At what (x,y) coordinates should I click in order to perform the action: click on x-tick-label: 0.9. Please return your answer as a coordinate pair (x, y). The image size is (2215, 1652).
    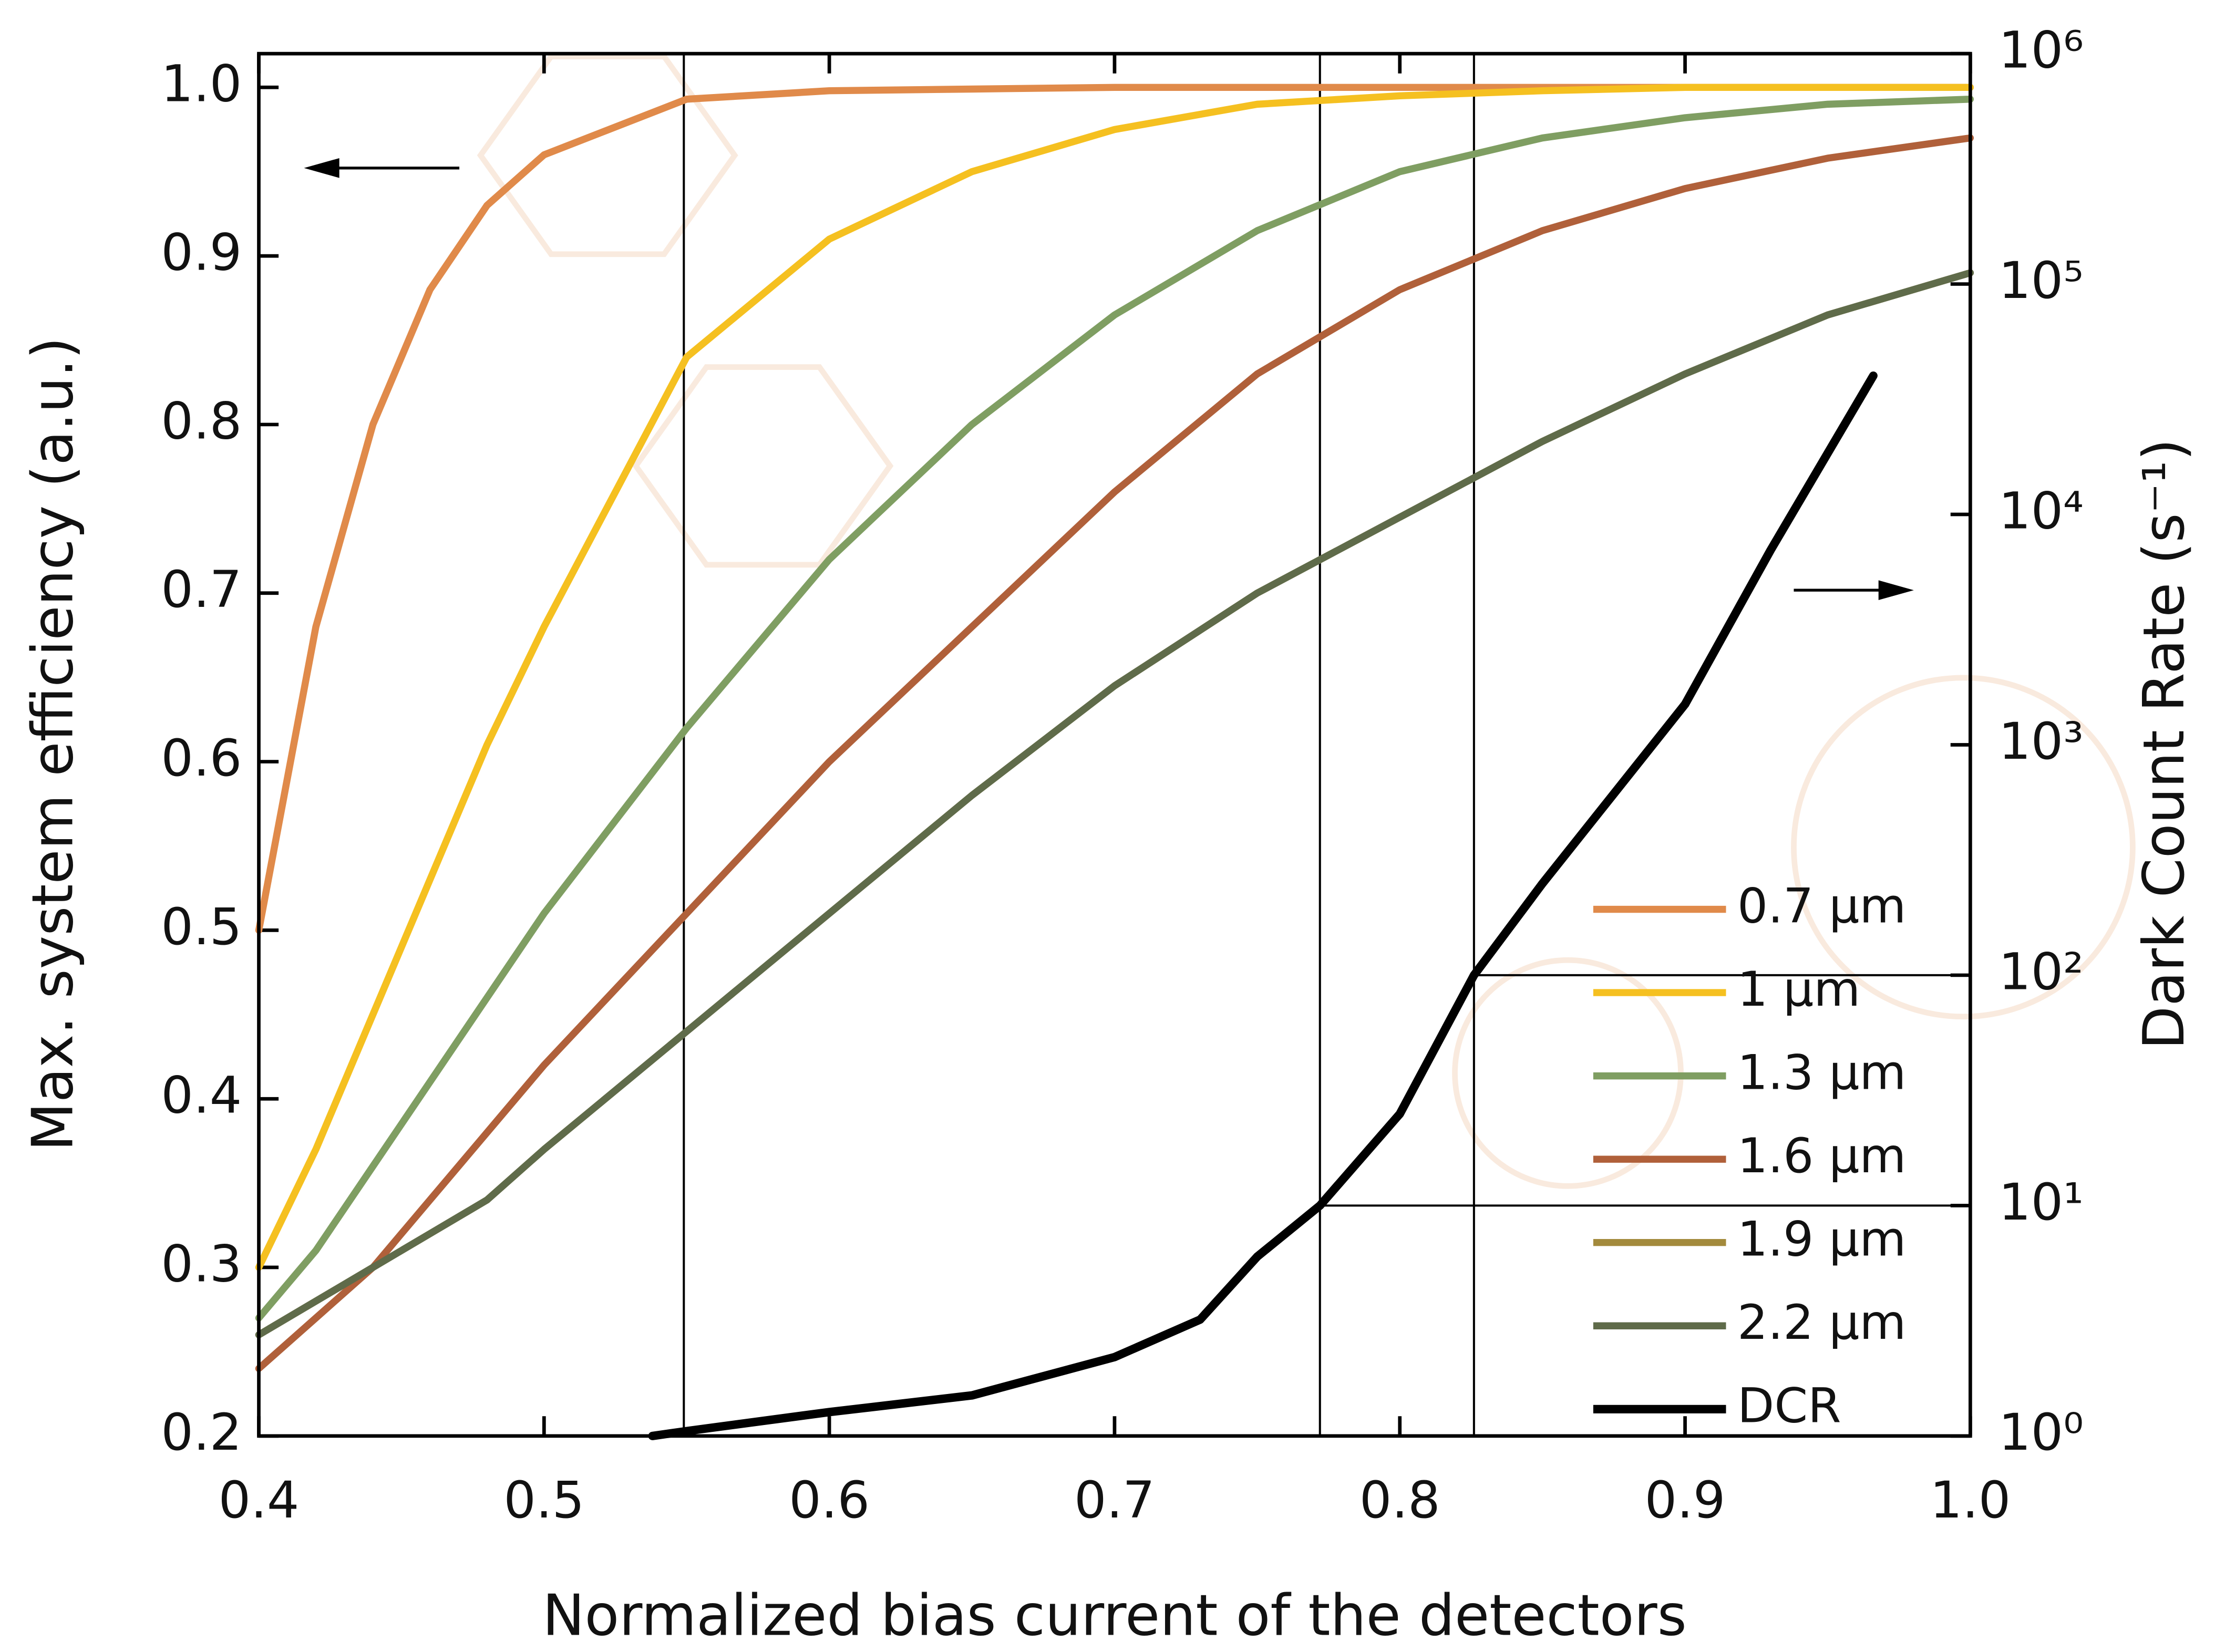
    Looking at the image, I should click on (1685, 1500).